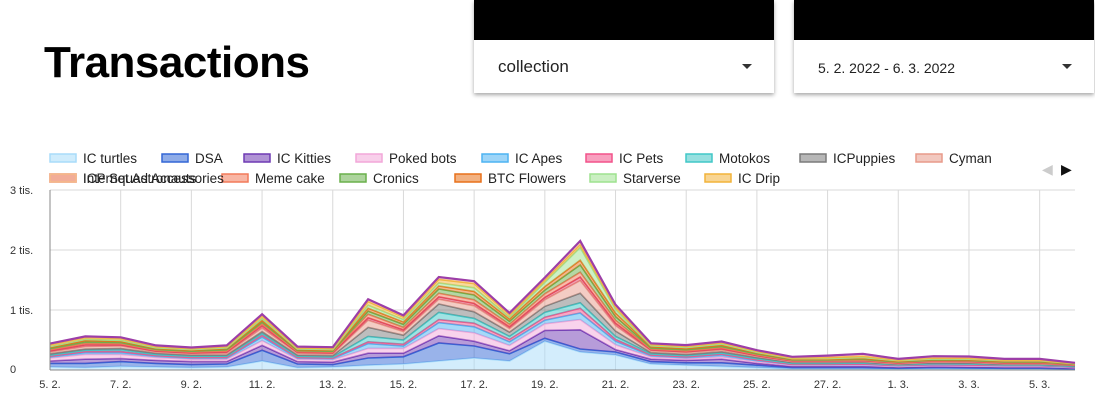 The height and width of the screenshot is (408, 1095). What do you see at coordinates (944, 46) in the screenshot?
I see `date-range-dropdown: 5. 2. 2022 - 6. 3. 2022` at bounding box center [944, 46].